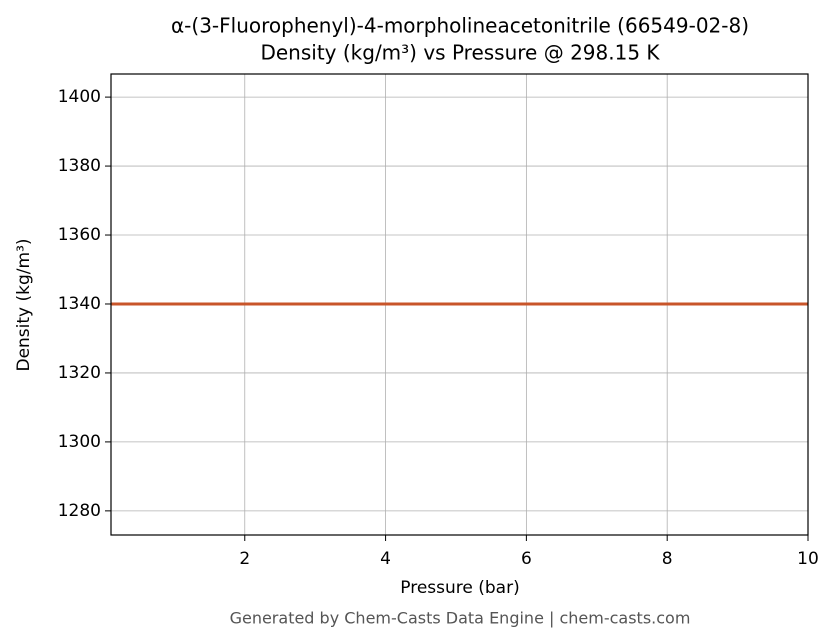 The height and width of the screenshot is (644, 836). What do you see at coordinates (385, 559) in the screenshot?
I see `x-tick-label: 4` at bounding box center [385, 559].